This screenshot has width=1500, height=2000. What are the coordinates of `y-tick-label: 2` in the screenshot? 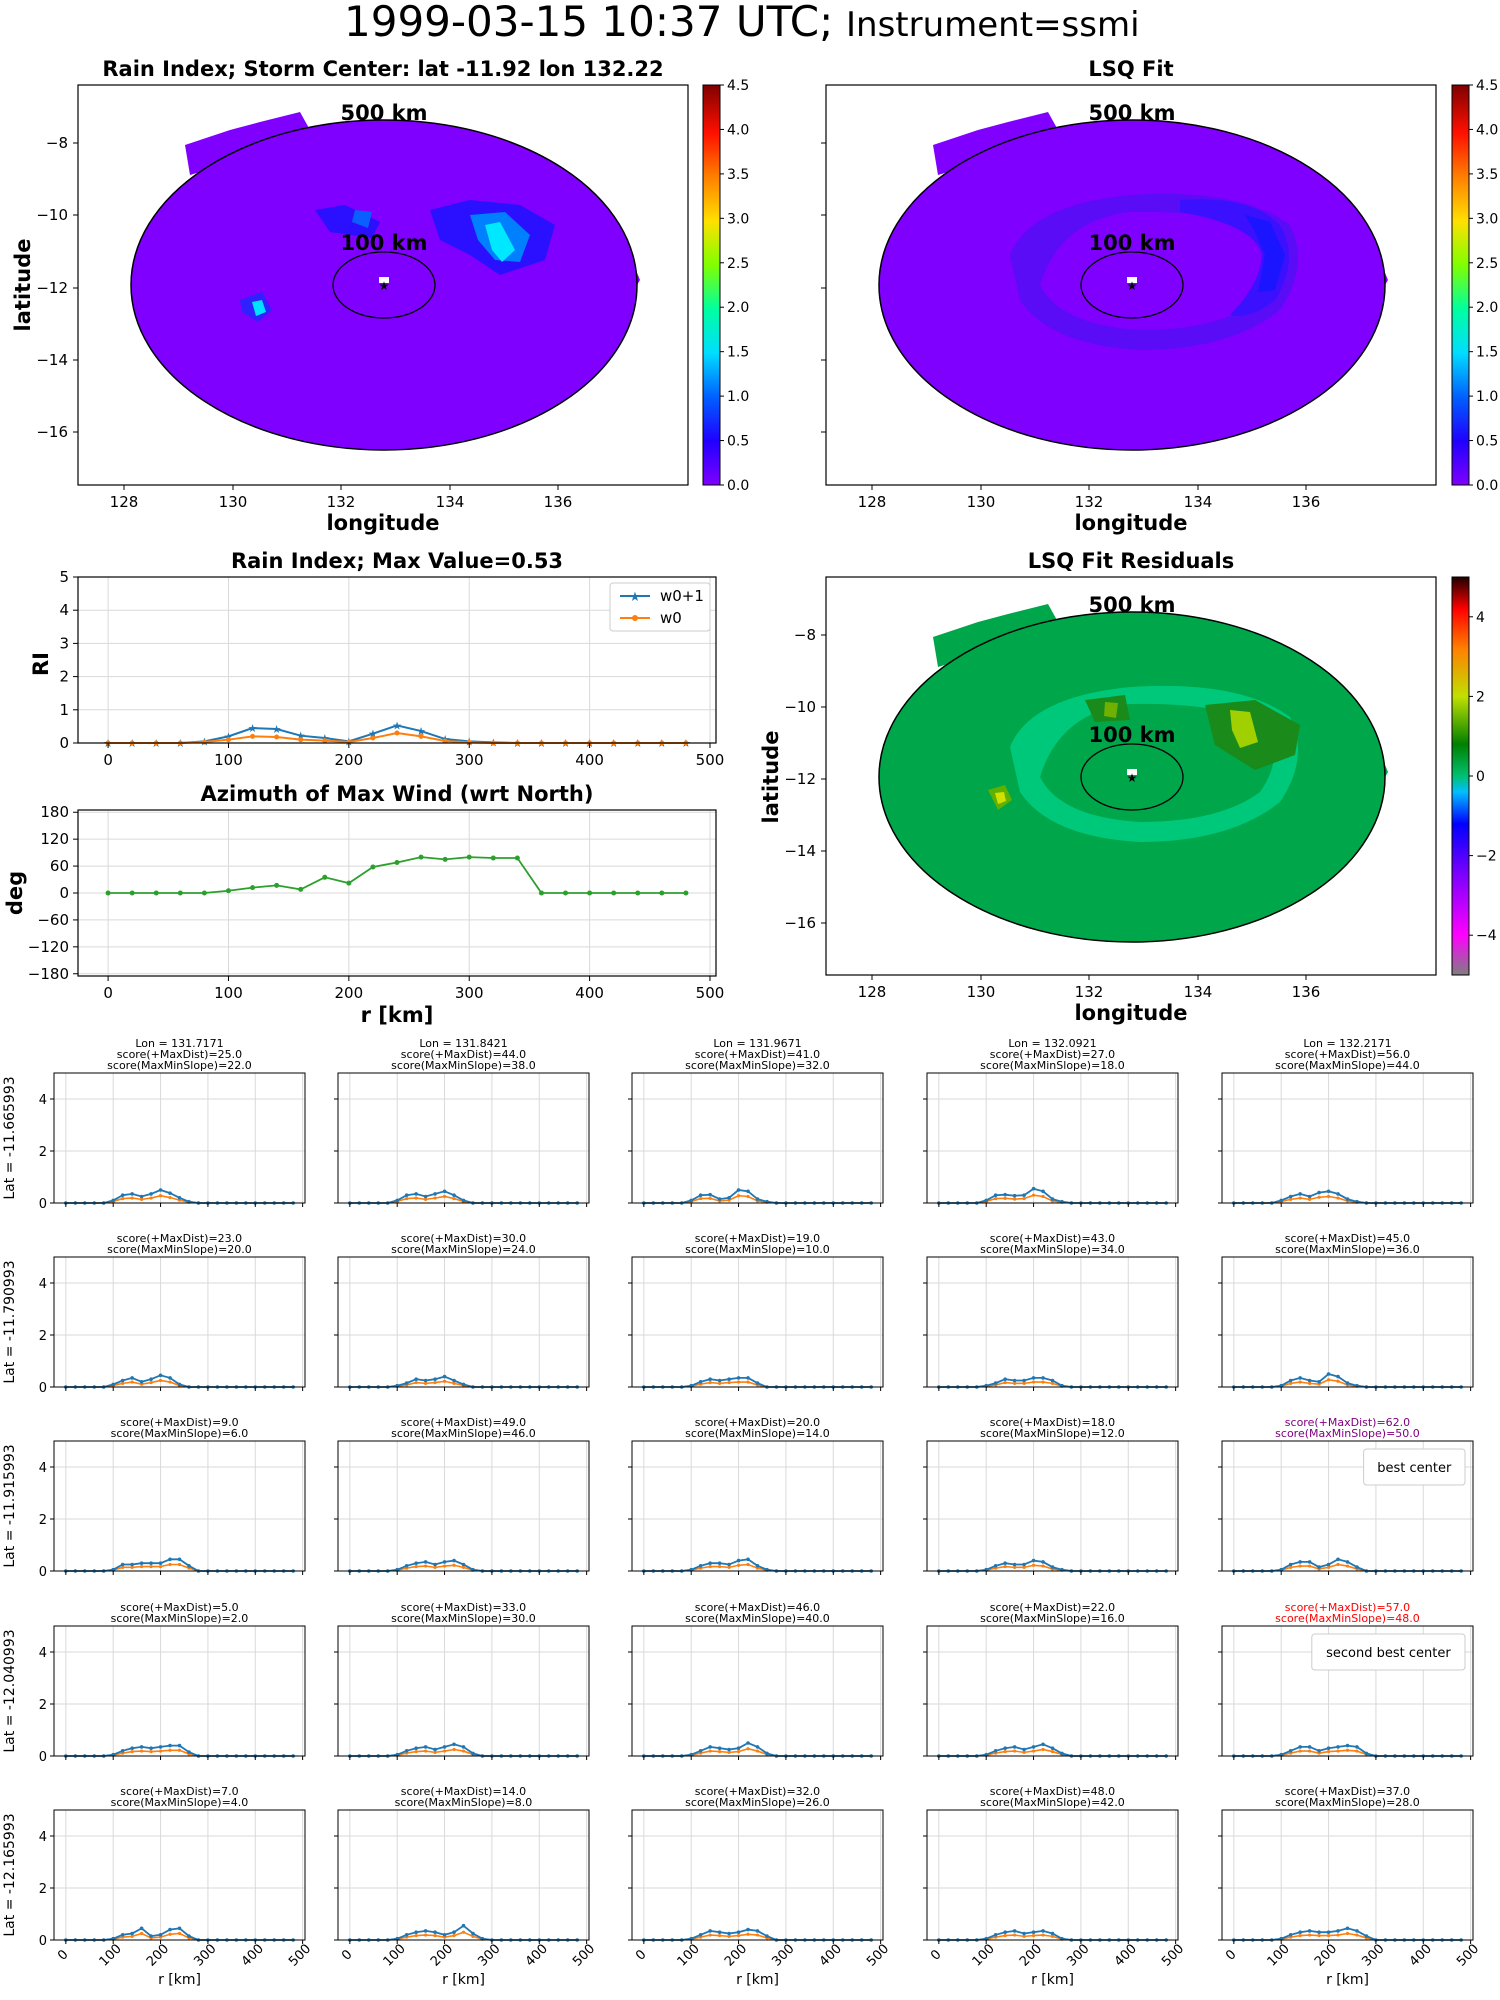 It's located at (43, 1336).